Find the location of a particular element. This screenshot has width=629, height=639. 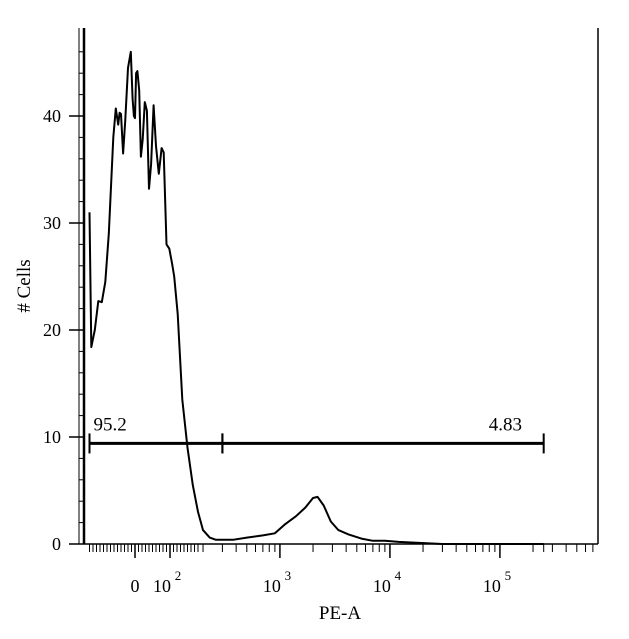

y-tick-label: 30 is located at coordinates (52, 223).